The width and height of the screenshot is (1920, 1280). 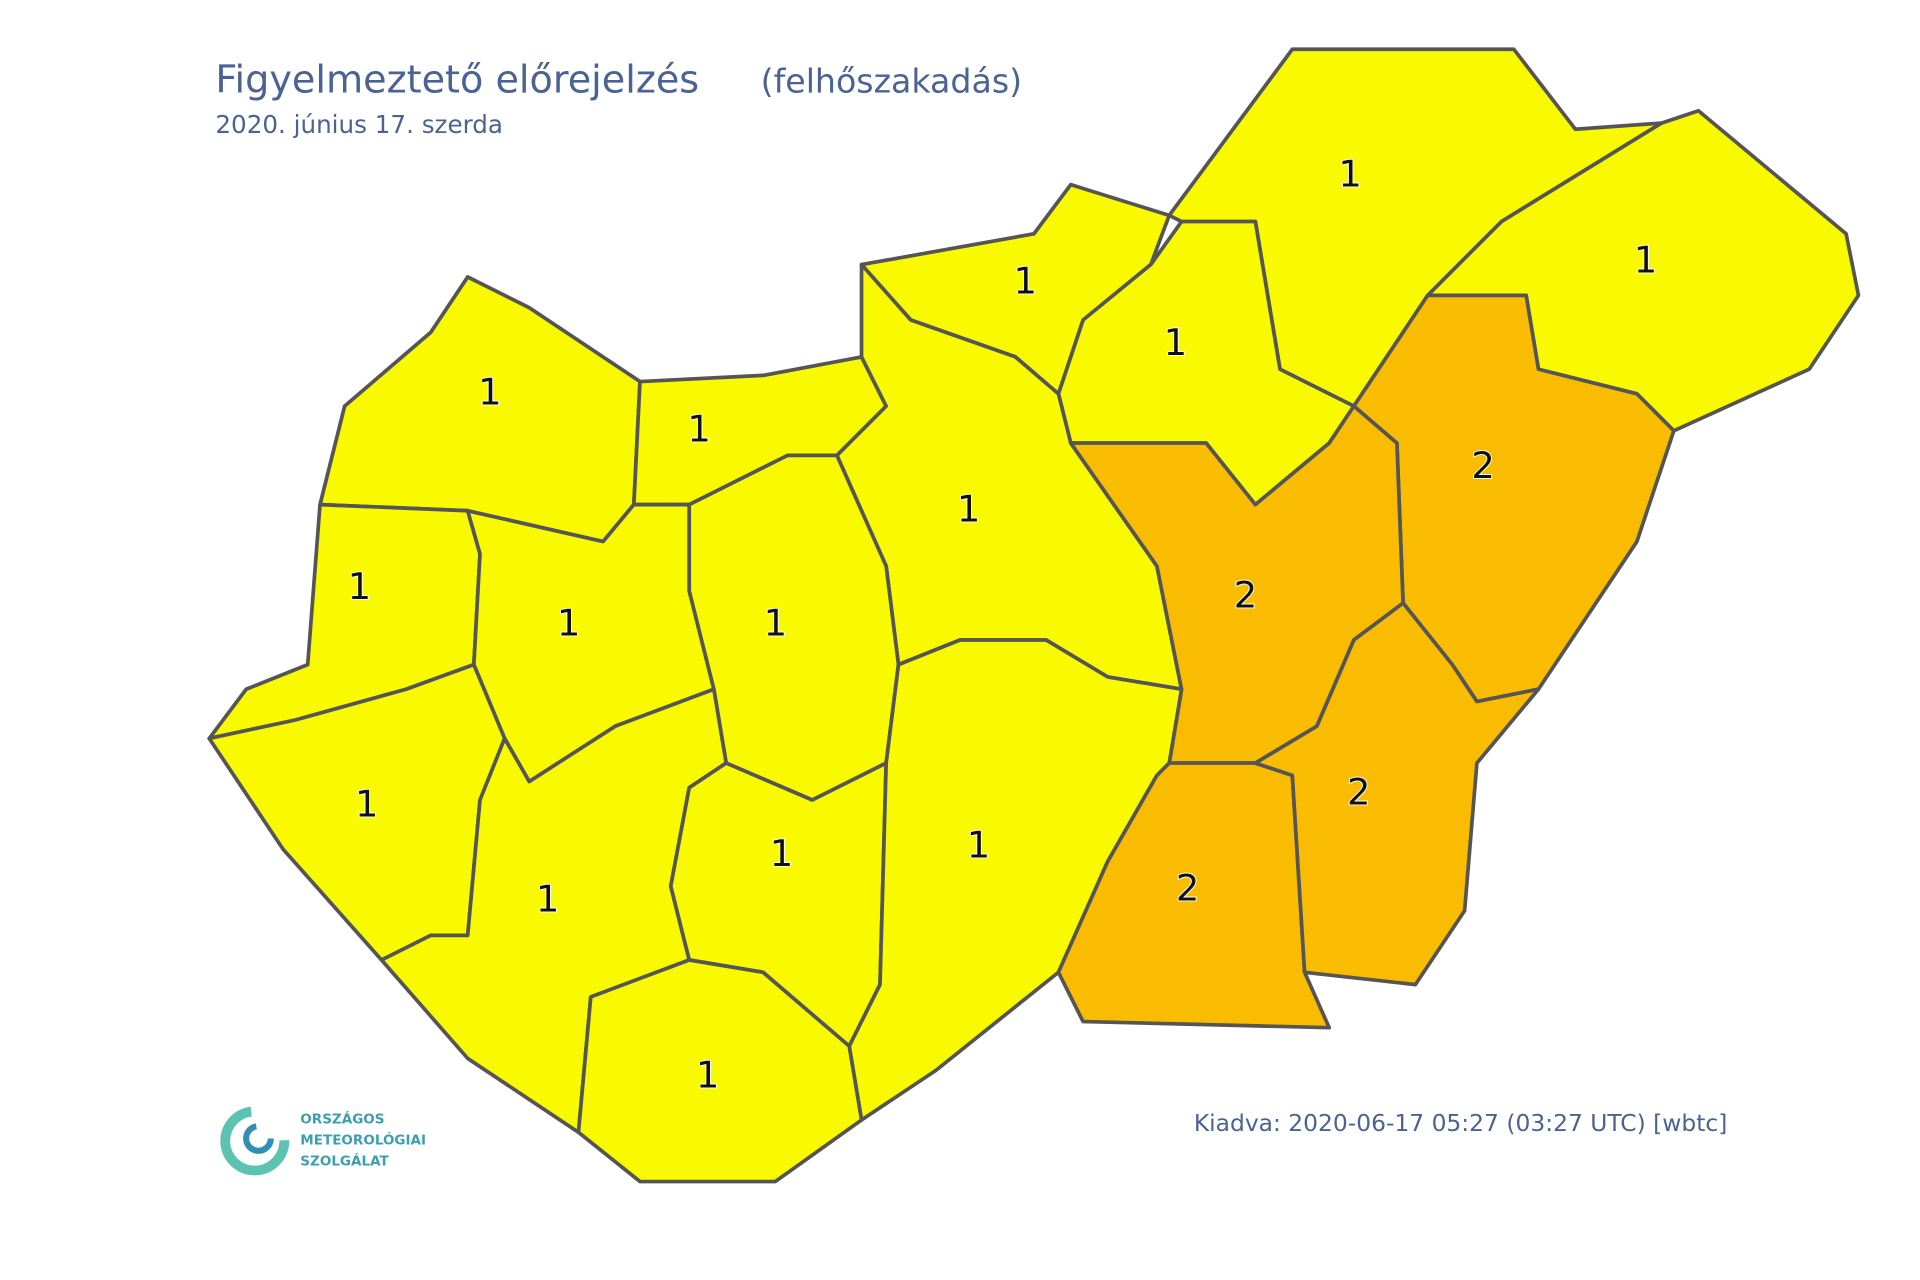 What do you see at coordinates (258, 1138) in the screenshot?
I see `logo-core` at bounding box center [258, 1138].